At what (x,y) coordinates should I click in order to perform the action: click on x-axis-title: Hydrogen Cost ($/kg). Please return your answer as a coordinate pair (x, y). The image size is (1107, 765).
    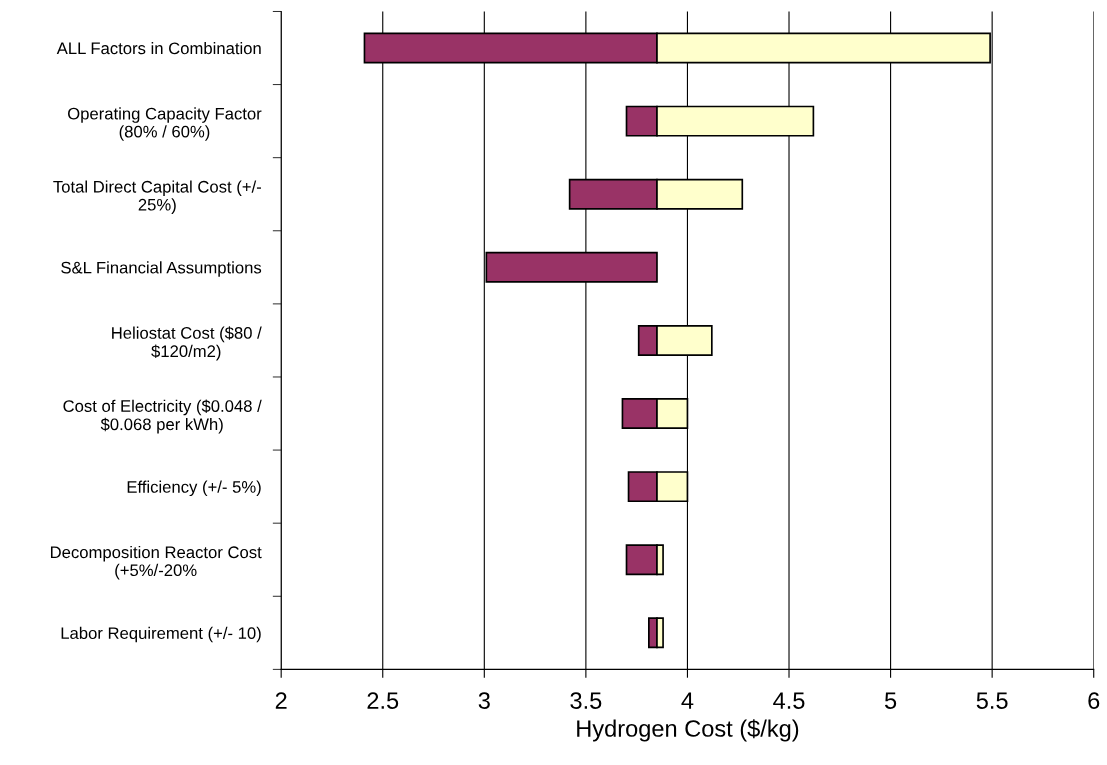
    Looking at the image, I should click on (688, 730).